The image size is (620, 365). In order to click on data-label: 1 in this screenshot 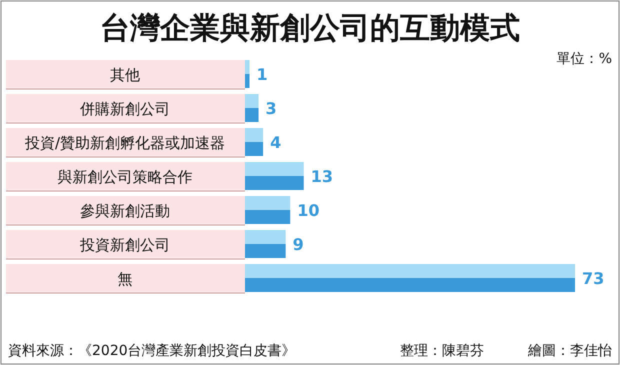, I will do `click(262, 74)`.